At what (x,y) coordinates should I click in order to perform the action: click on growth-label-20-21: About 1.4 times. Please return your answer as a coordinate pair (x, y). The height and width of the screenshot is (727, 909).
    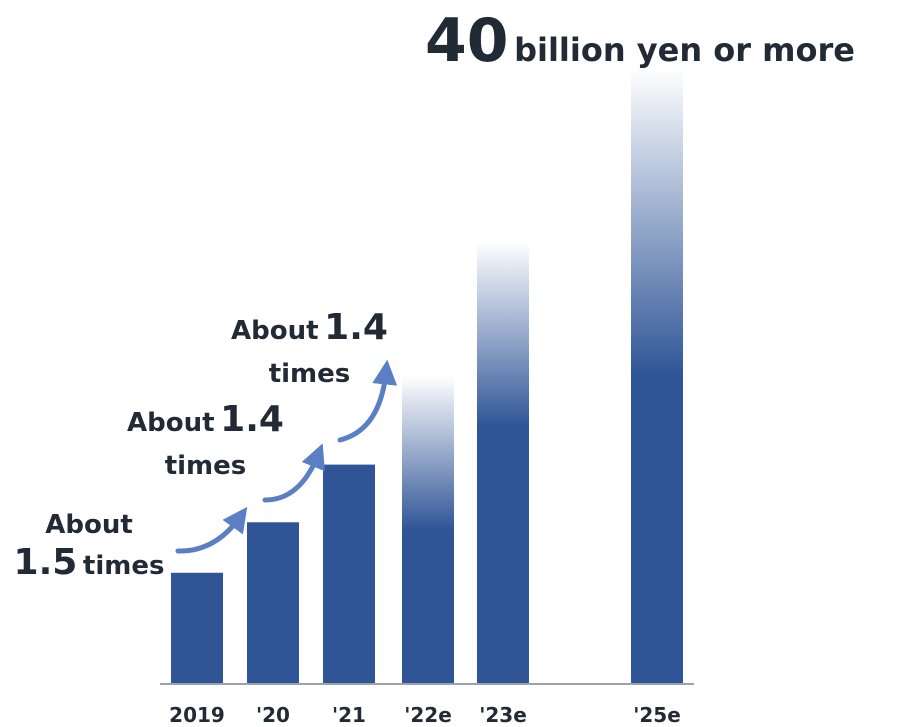
    Looking at the image, I should click on (205, 443).